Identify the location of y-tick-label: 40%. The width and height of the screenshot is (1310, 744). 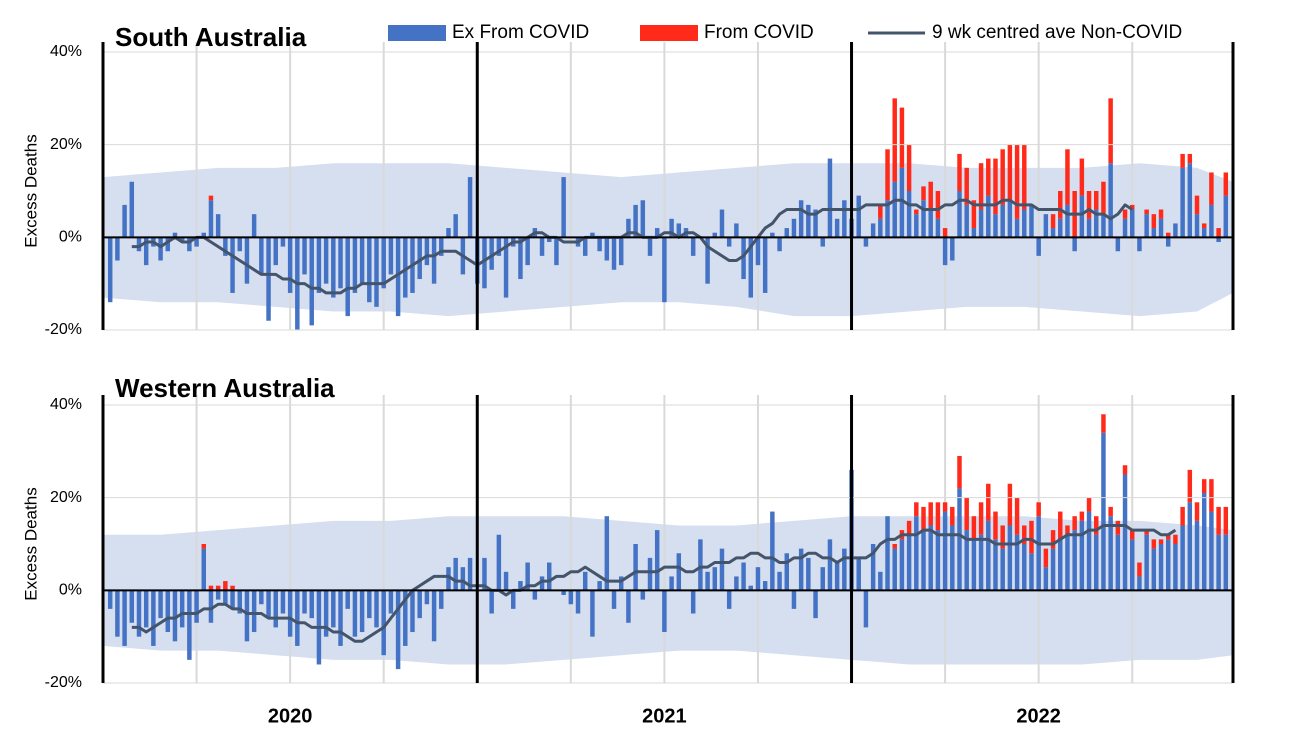
(66, 51).